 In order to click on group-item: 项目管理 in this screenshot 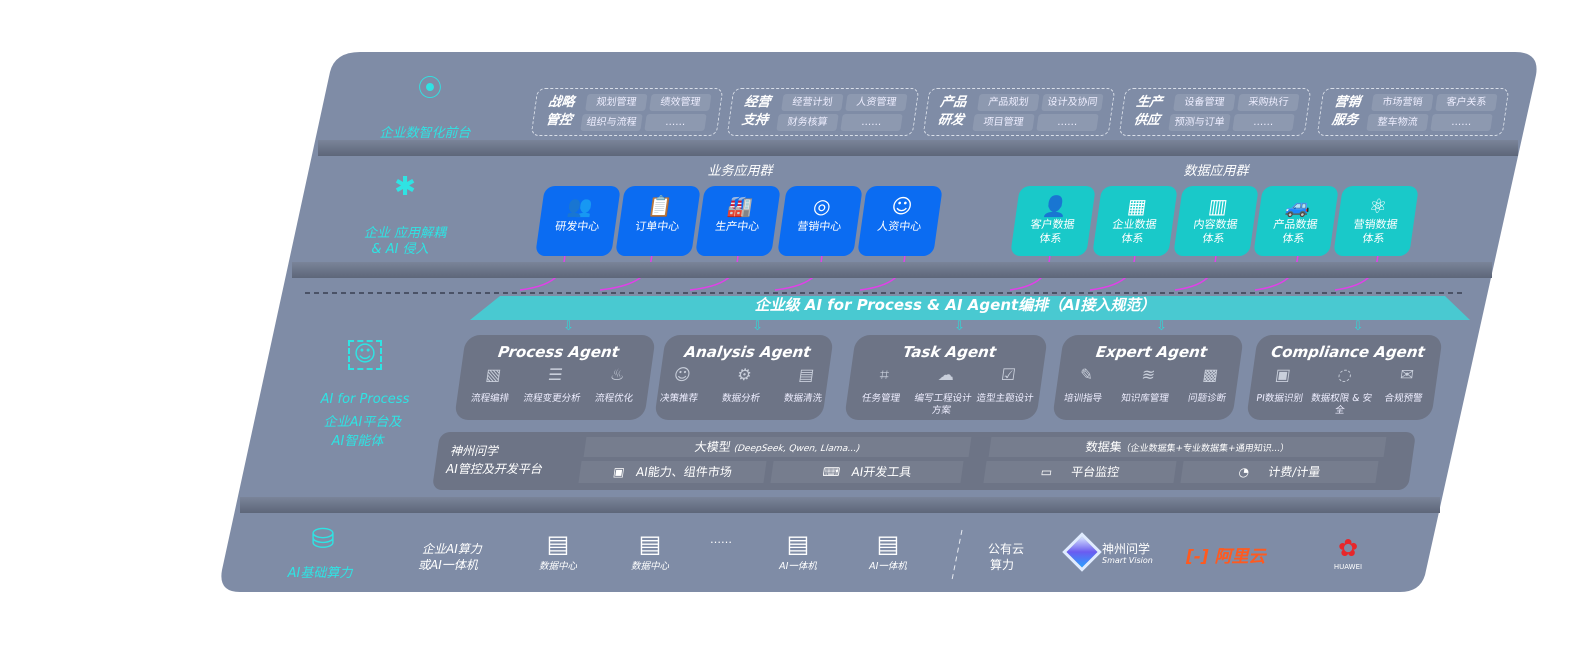, I will do `click(1003, 122)`.